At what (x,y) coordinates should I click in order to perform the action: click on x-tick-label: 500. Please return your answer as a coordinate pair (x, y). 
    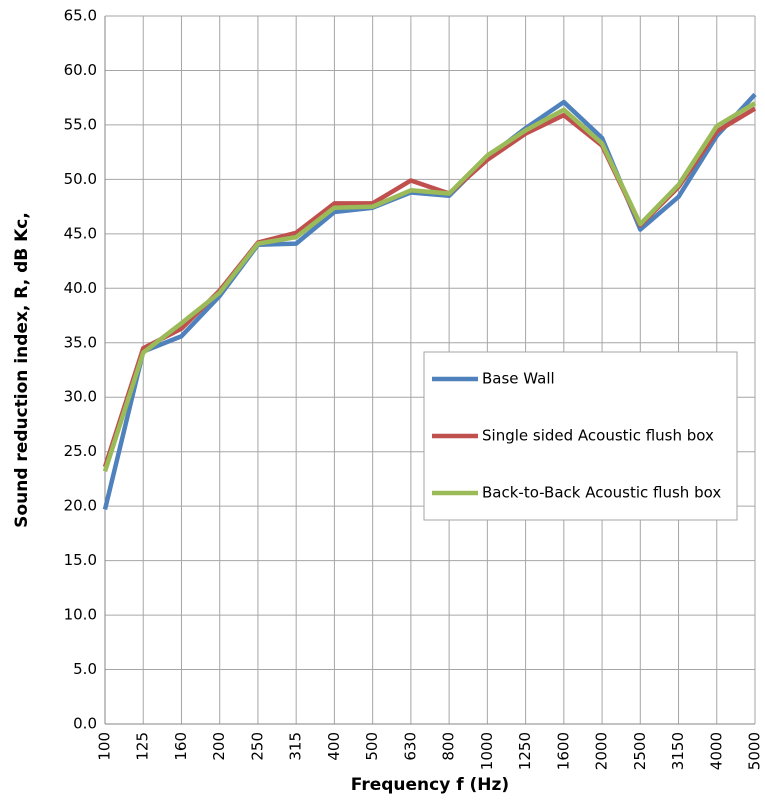
    Looking at the image, I should click on (372, 746).